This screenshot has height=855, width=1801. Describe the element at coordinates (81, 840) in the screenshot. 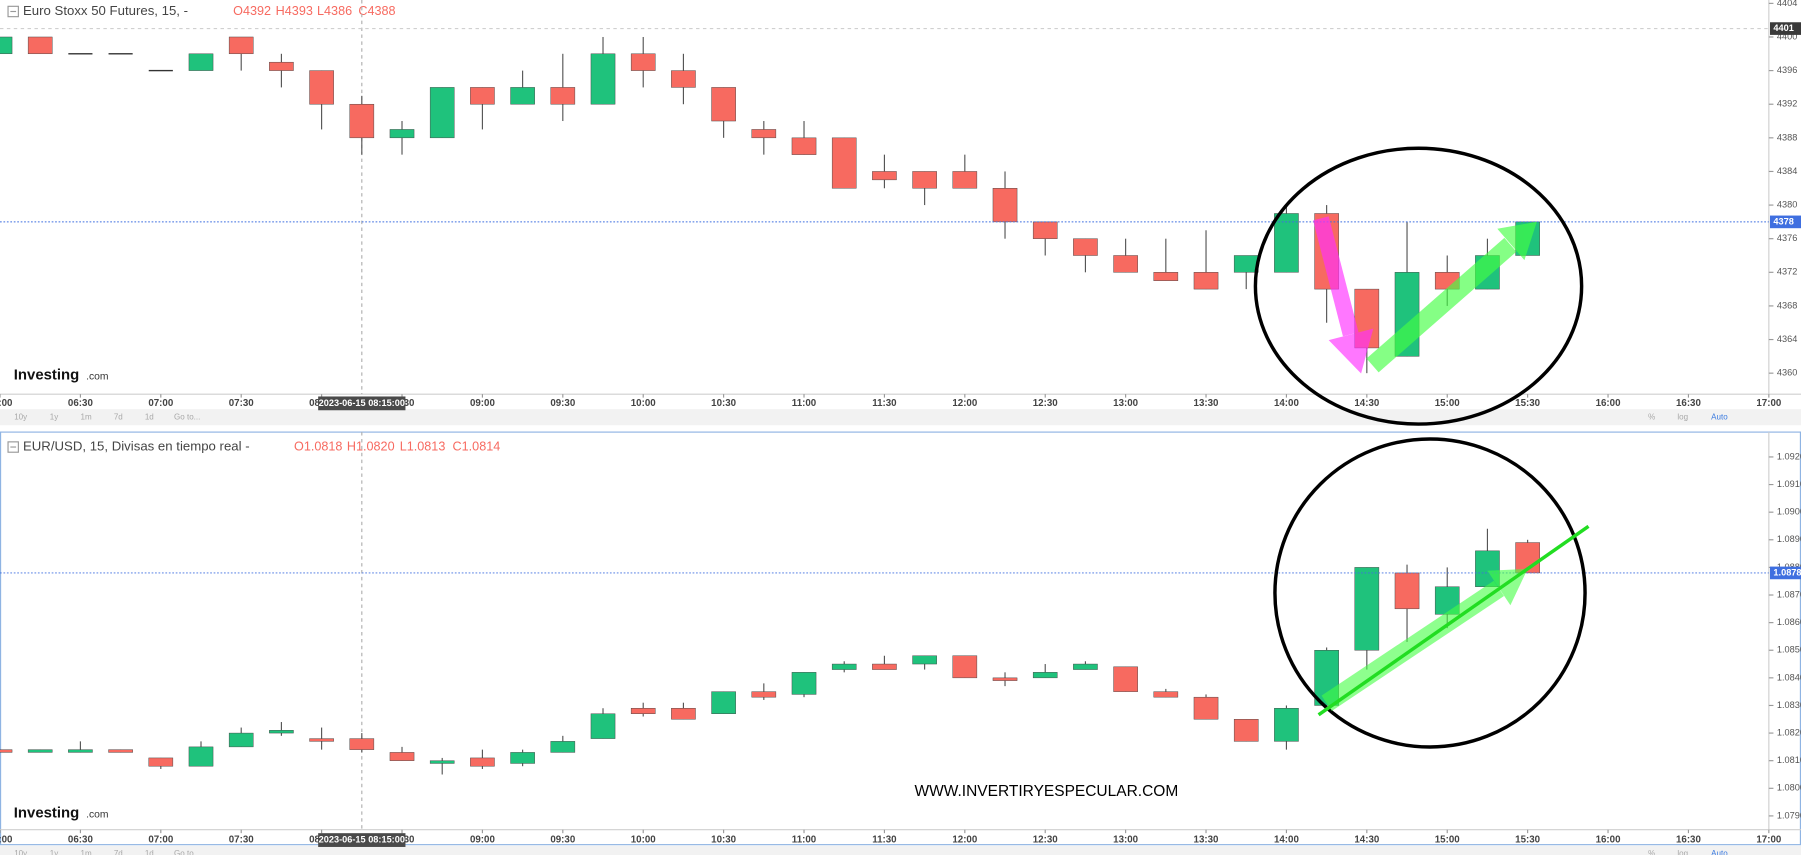

I see `x-tick-label: 06:30` at that location.